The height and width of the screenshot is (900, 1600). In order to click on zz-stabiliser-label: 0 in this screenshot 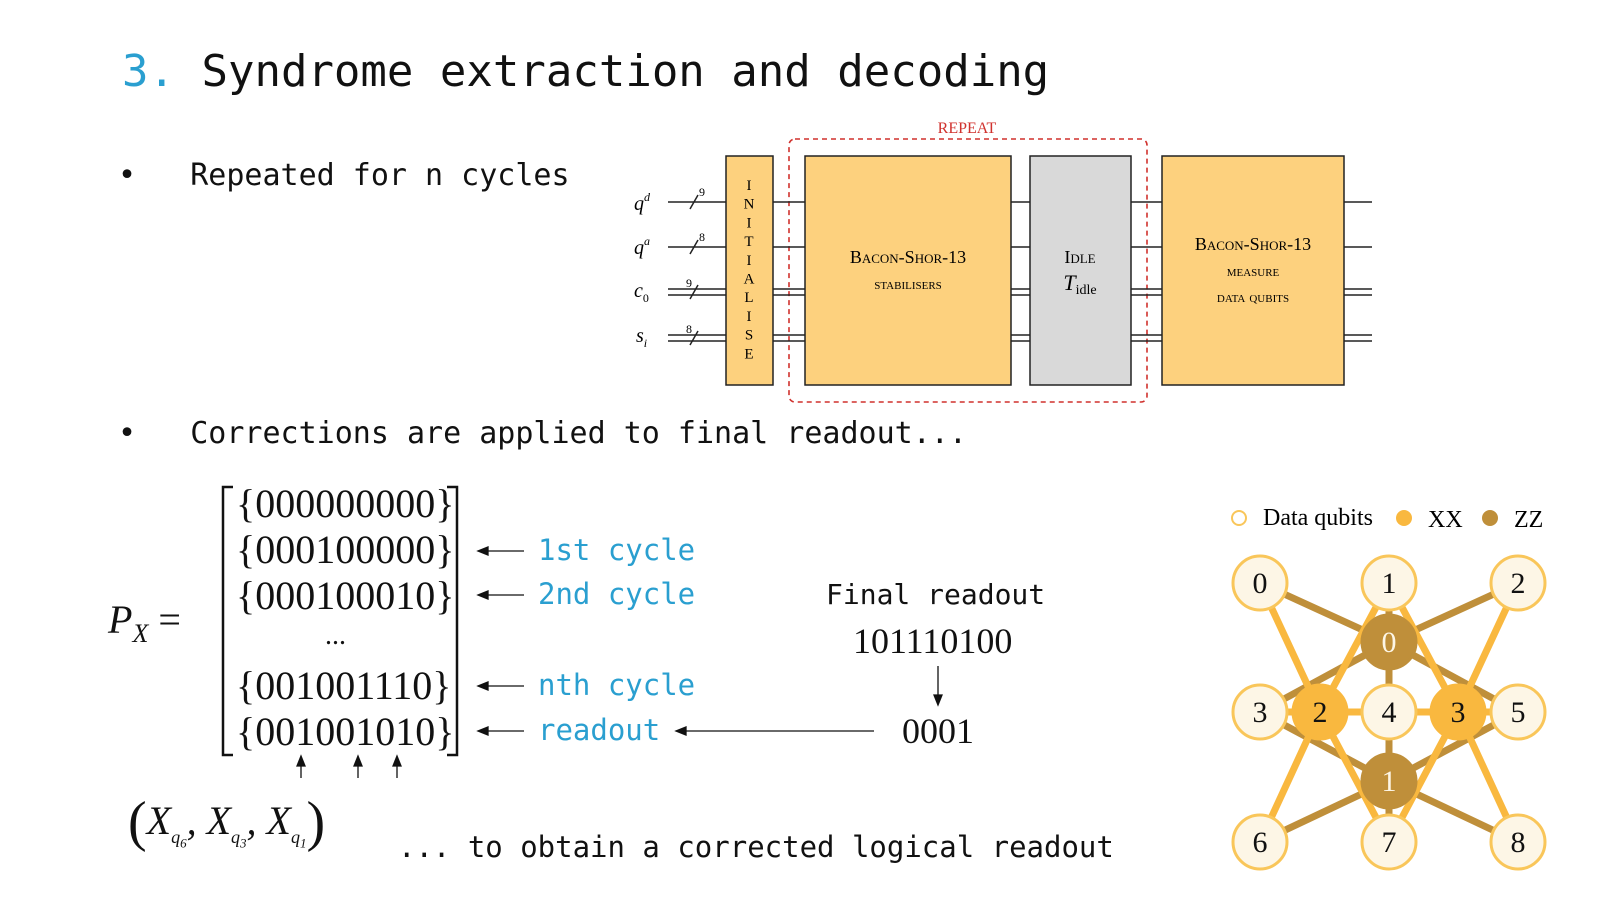, I will do `click(1389, 642)`.